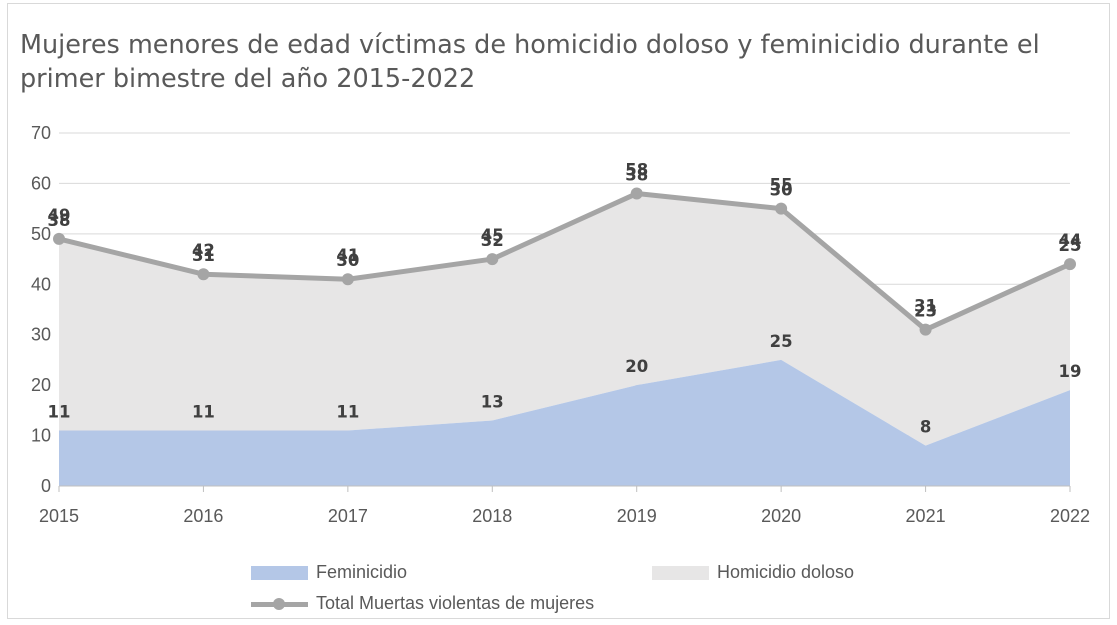  I want to click on data-label-total: 58, so click(636, 170).